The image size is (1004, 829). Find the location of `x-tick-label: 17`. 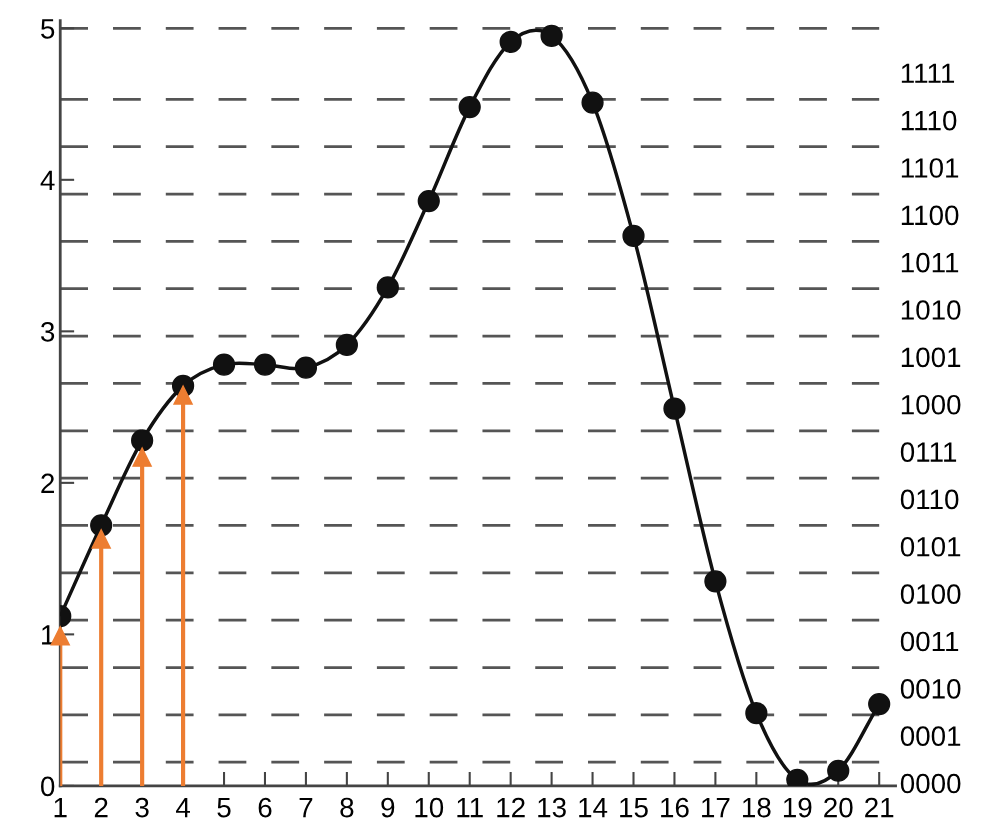

x-tick-label: 17 is located at coordinates (716, 808).